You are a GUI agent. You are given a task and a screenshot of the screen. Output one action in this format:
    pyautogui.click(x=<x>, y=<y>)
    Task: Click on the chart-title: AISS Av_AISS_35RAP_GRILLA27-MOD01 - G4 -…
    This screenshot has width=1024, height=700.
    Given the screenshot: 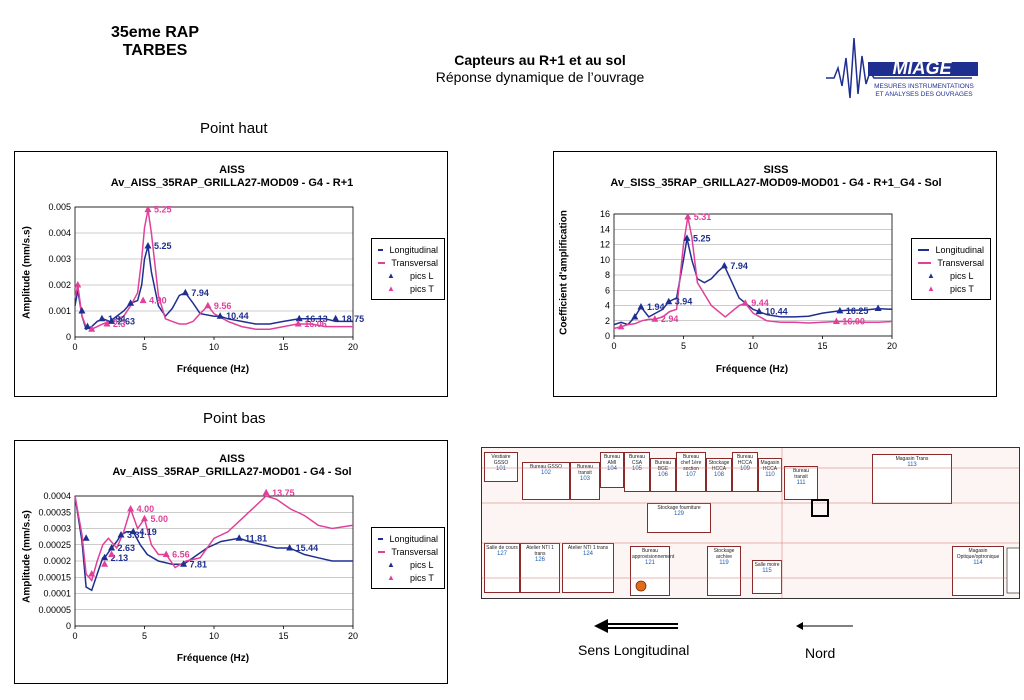 What is the action you would take?
    pyautogui.click(x=232, y=466)
    